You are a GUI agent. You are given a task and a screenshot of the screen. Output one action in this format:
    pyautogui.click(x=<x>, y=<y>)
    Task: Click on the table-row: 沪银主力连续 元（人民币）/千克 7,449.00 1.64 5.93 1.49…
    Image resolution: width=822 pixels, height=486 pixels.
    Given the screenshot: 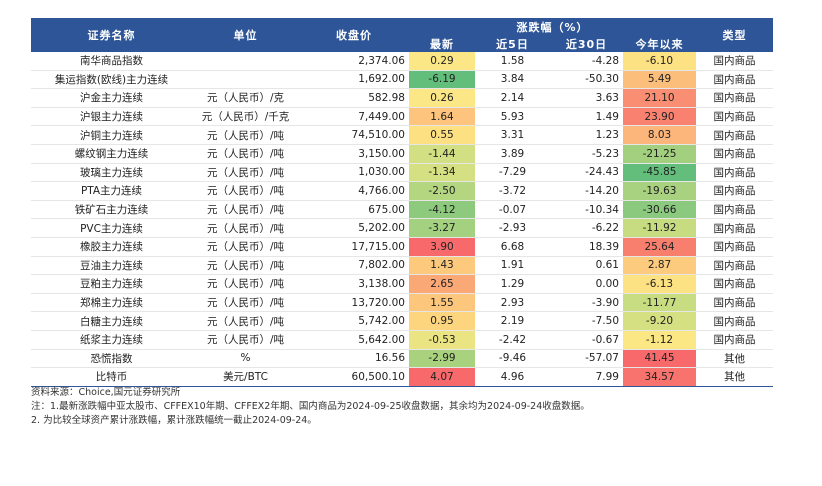 What is the action you would take?
    pyautogui.click(x=402, y=117)
    